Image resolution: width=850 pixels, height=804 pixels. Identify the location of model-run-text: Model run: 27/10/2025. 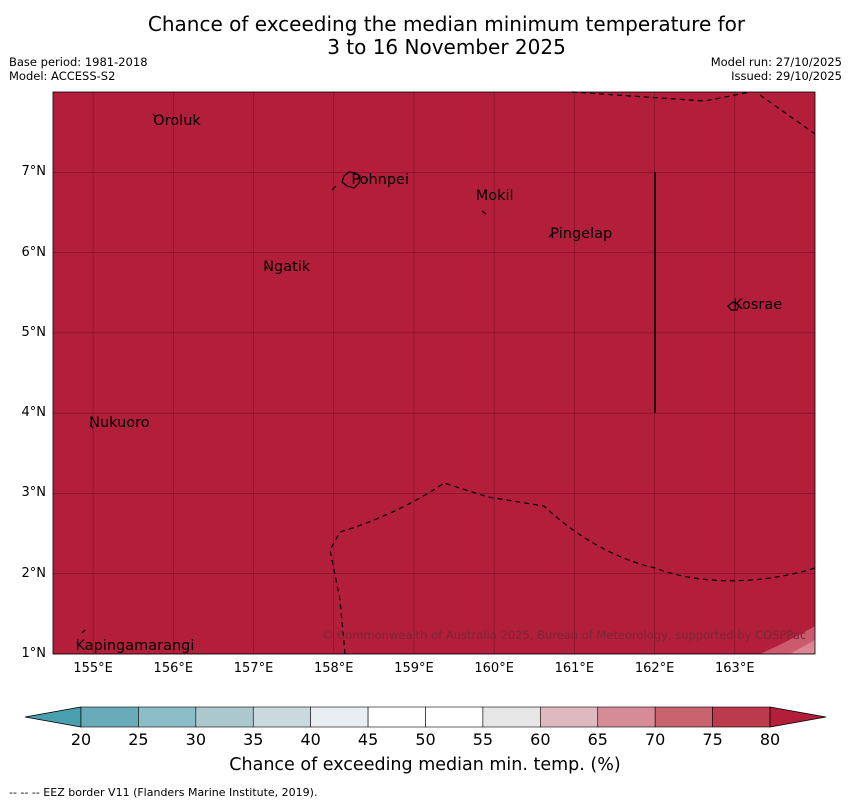
(776, 62).